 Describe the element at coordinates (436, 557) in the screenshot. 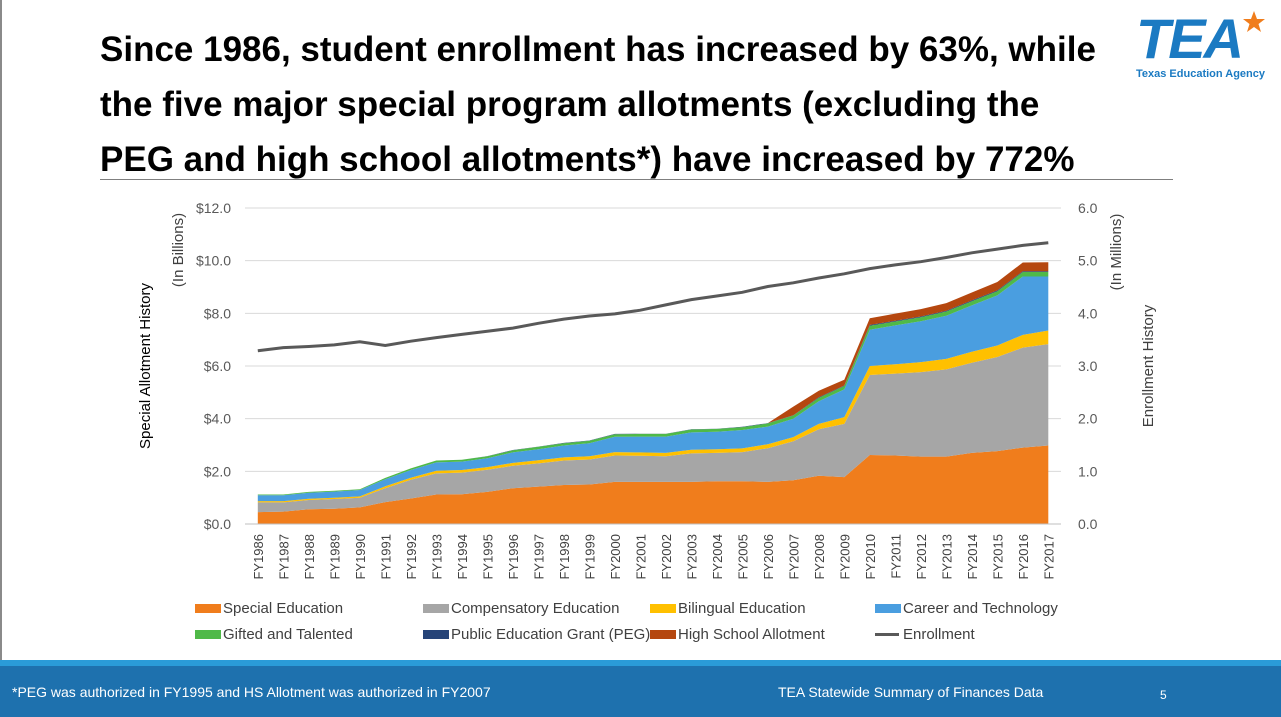

I see `x-tick-label: FY1993` at that location.